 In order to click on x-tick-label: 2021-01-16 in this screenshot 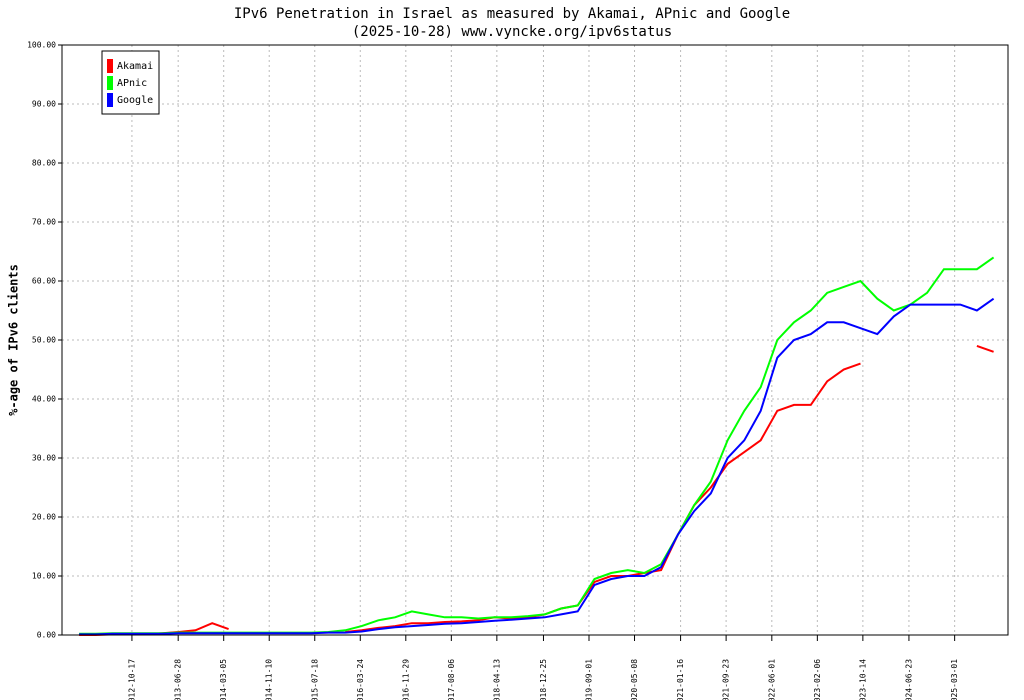, I will do `click(680, 679)`.